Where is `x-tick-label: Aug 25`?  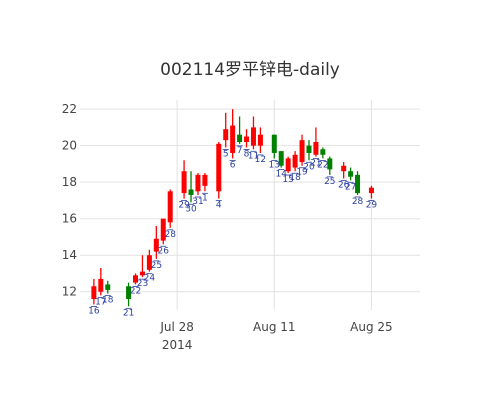 x-tick-label: Aug 25 is located at coordinates (371, 327).